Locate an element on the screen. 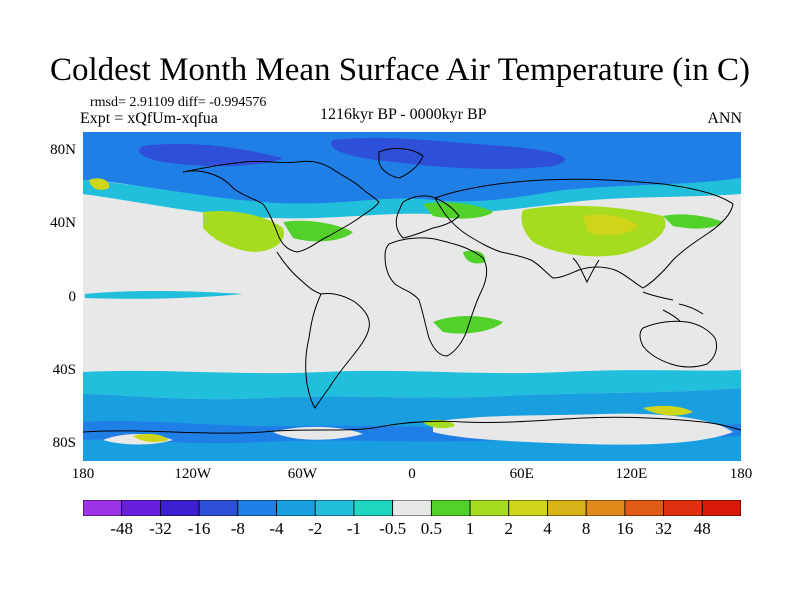 The width and height of the screenshot is (800, 600). colorbar-label: -32 is located at coordinates (160, 528).